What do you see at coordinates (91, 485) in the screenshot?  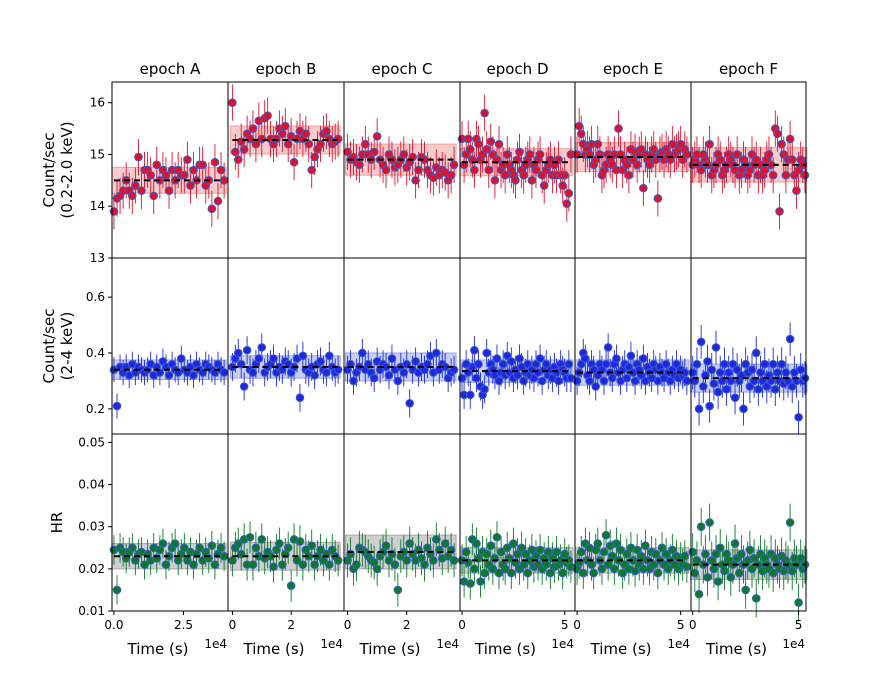 I see `y-tick-label: 0.04` at bounding box center [91, 485].